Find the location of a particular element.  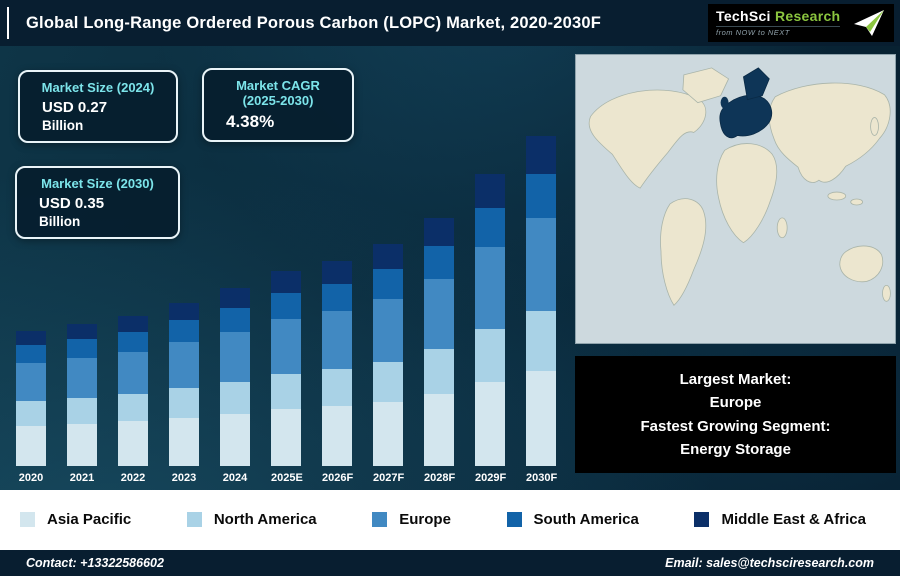

stat-value: USD 0.27 is located at coordinates (75, 107).